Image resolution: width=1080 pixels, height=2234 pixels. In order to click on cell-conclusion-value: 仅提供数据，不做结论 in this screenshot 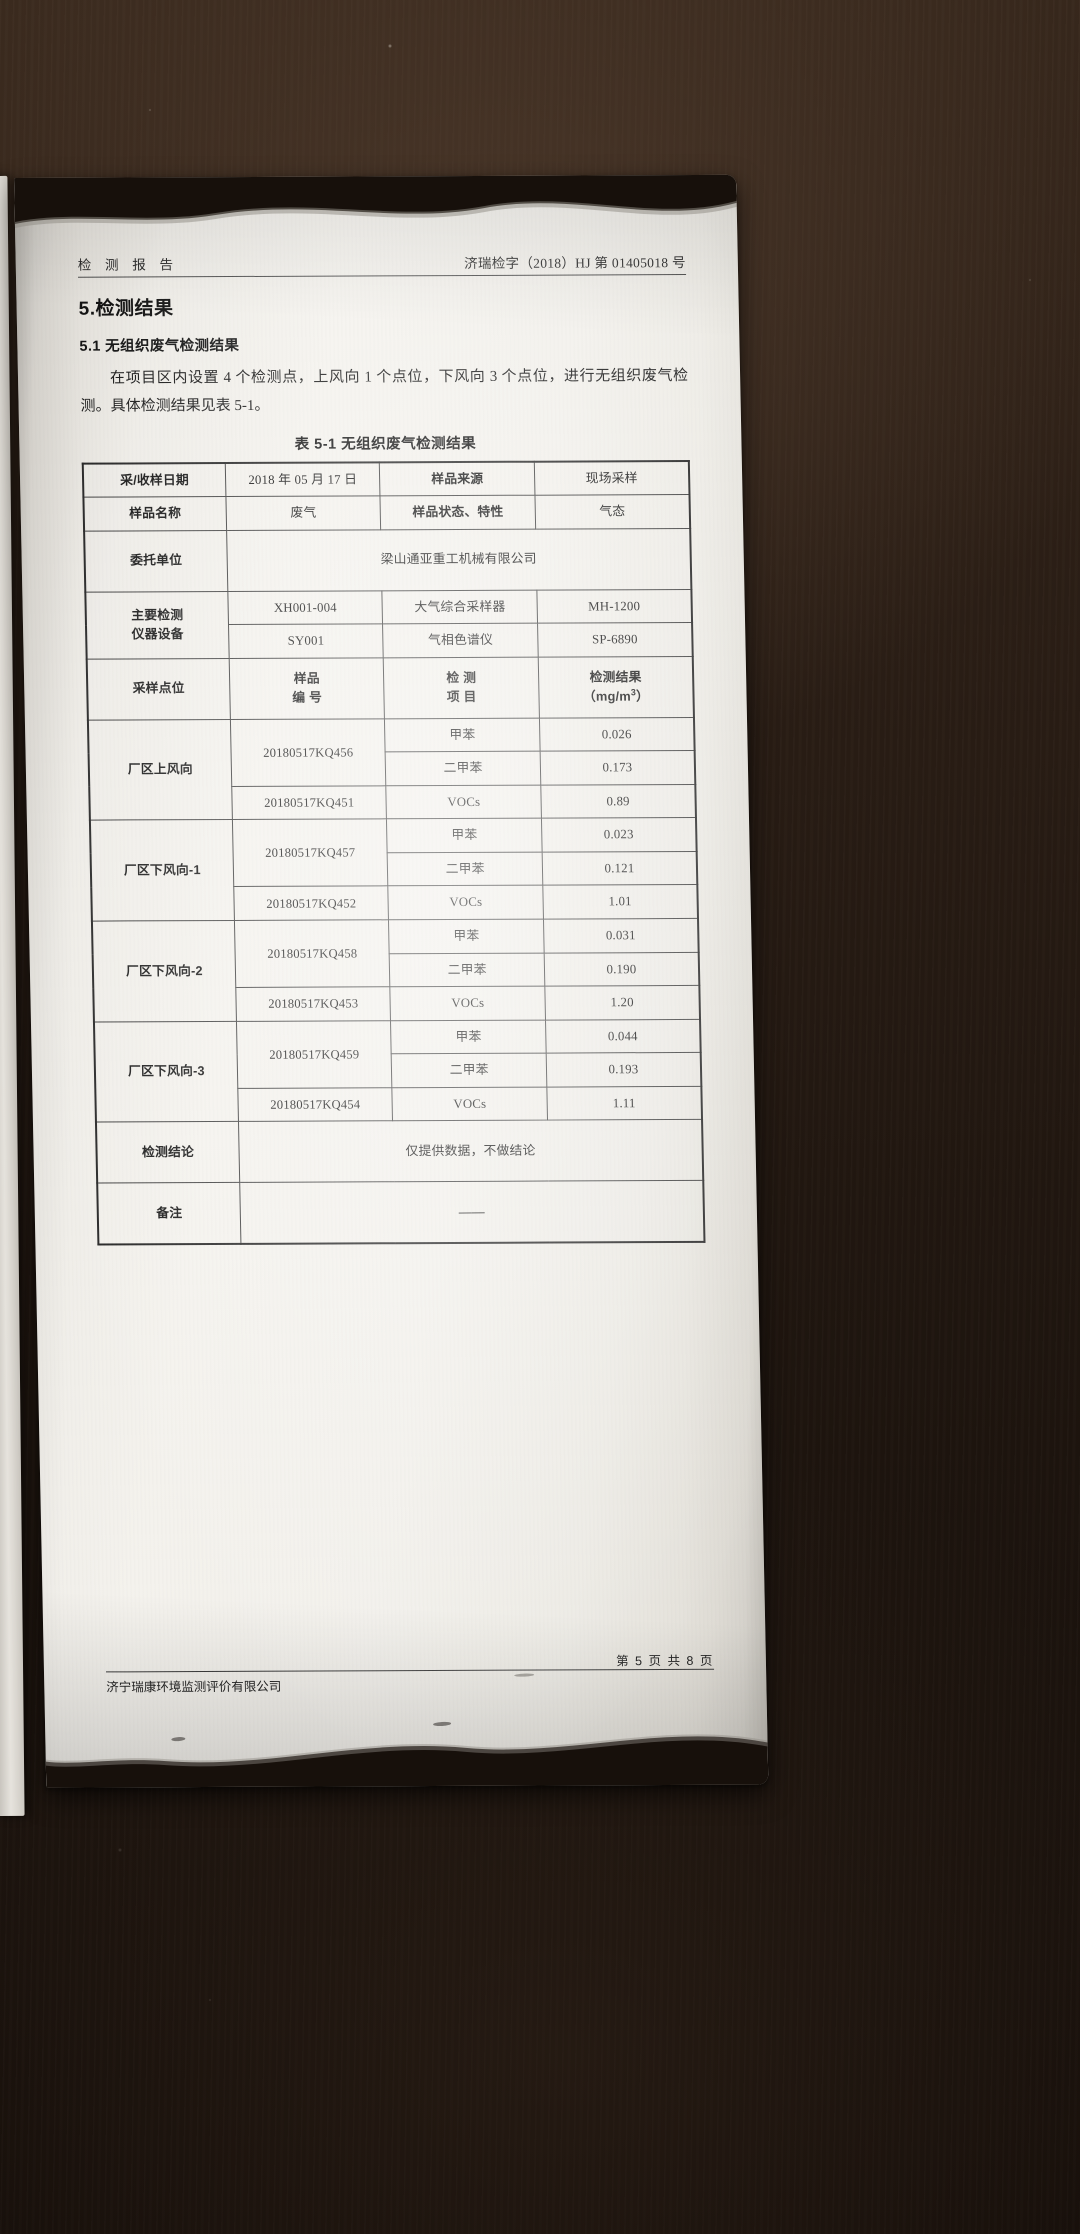, I will do `click(471, 1151)`.